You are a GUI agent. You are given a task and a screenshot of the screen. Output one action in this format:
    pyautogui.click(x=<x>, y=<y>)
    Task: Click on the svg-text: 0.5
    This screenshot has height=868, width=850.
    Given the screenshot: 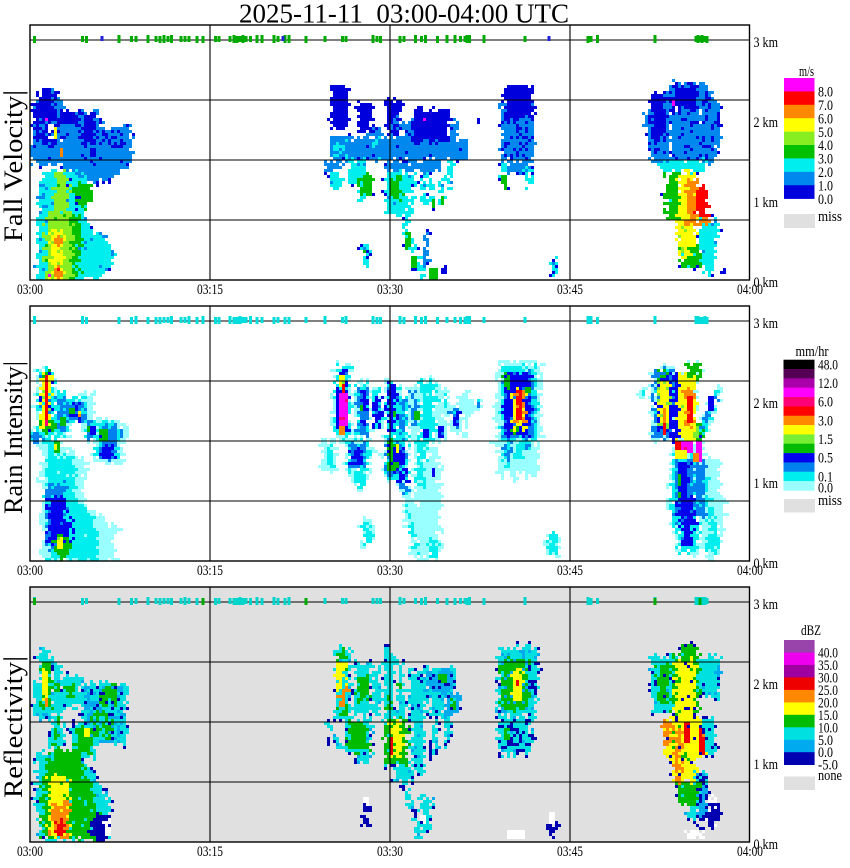 What is the action you would take?
    pyautogui.click(x=825, y=459)
    